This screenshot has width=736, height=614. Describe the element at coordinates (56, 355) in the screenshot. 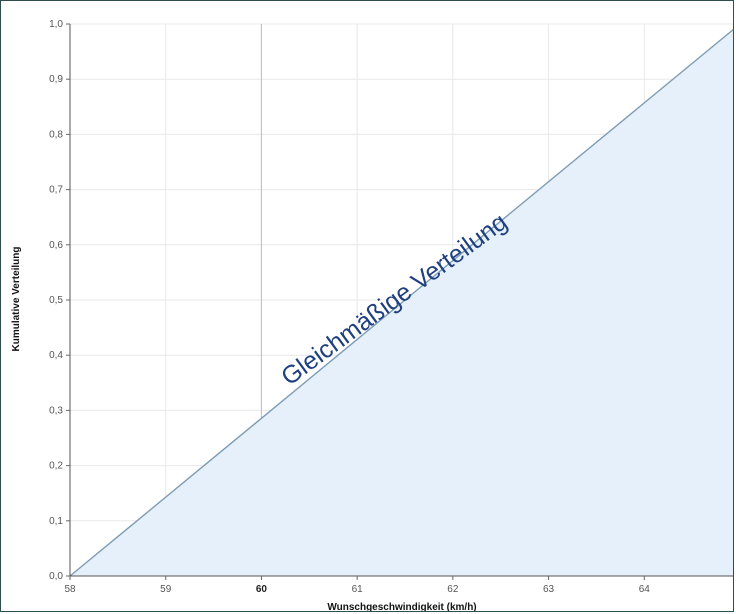

I see `y-tick-label: 0,4` at that location.